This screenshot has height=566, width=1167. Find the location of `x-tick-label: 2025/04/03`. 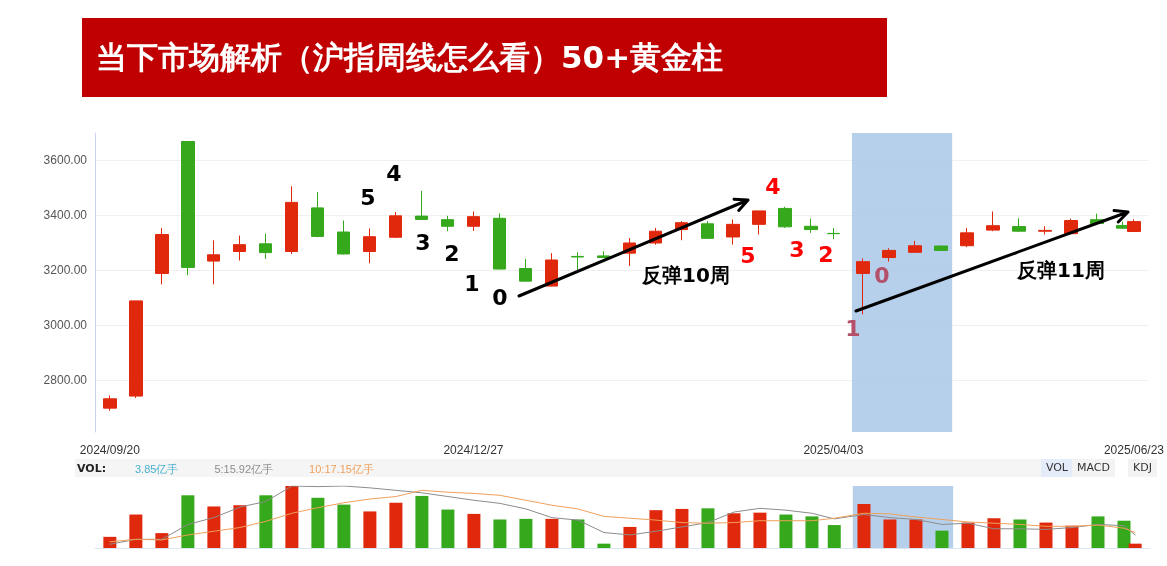

x-tick-label: 2025/04/03 is located at coordinates (833, 450).